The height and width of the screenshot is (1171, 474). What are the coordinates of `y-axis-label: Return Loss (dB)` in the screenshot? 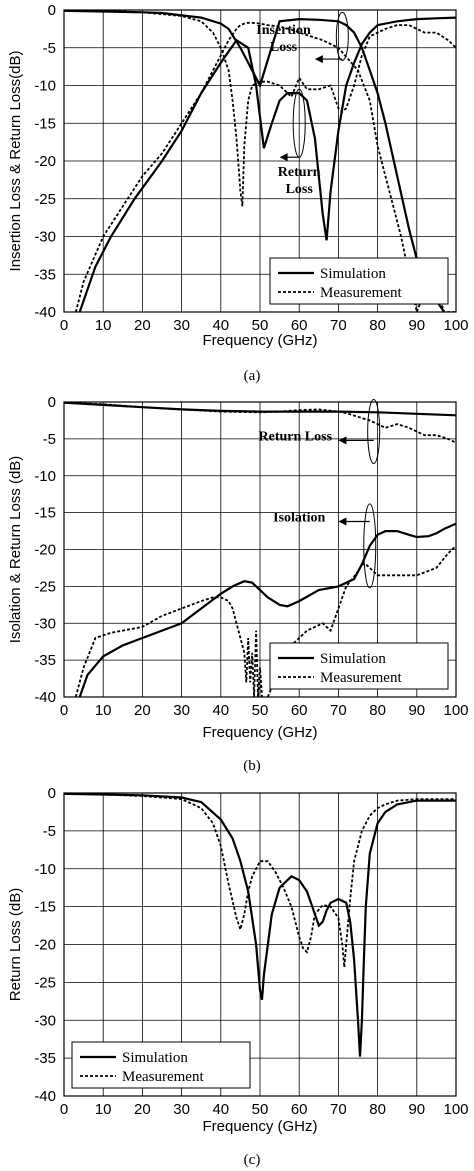 It's located at (15, 944).